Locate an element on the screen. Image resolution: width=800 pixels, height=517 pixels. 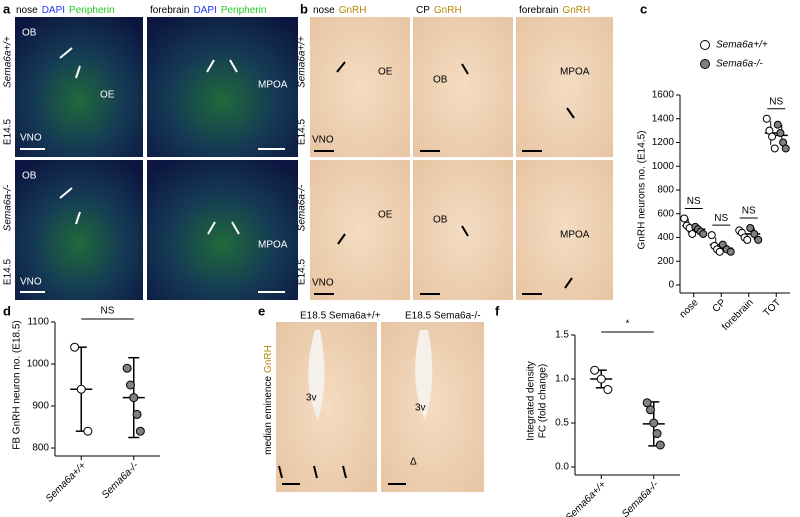
y-tick-label: 800 is located at coordinates (40, 448).